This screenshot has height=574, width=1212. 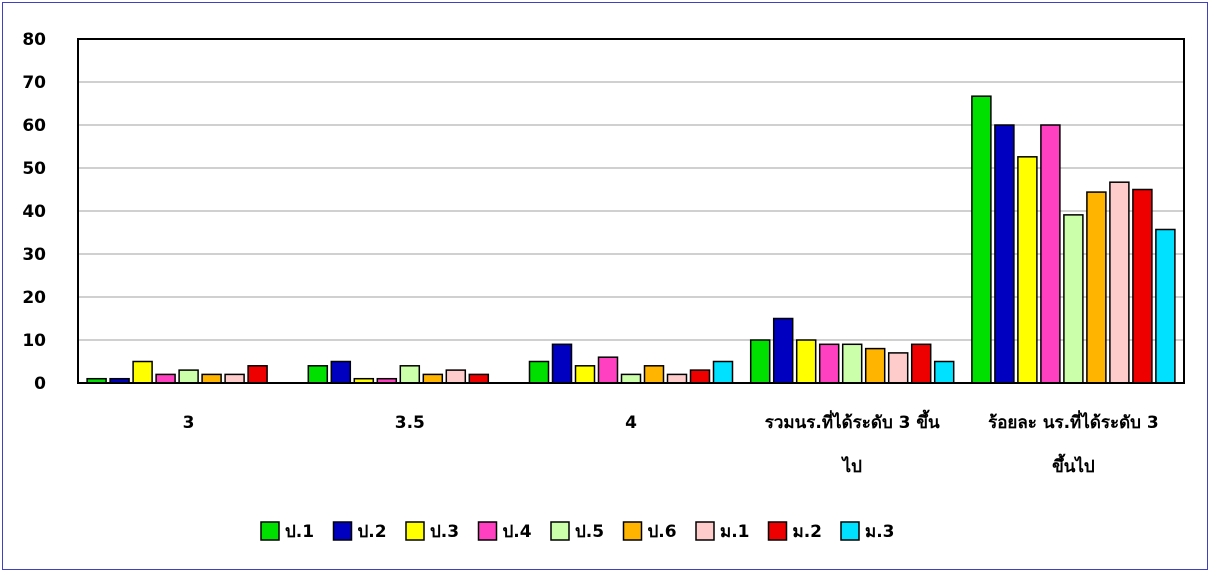 I want to click on y-tick-label: 10, so click(x=34, y=341).